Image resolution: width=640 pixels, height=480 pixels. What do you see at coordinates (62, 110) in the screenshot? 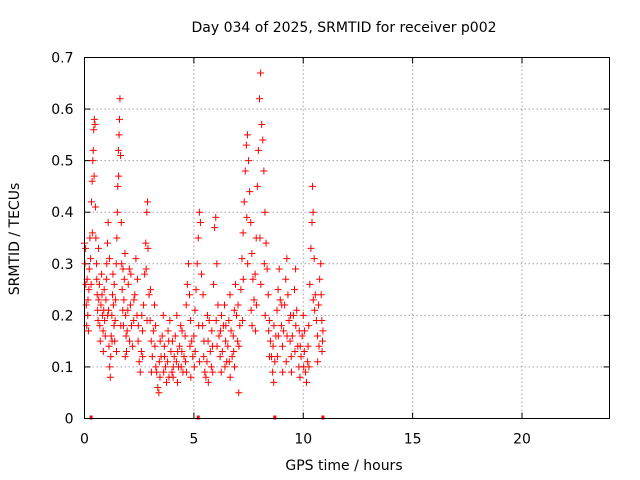
I see `y-tick-label: 0.6` at bounding box center [62, 110].